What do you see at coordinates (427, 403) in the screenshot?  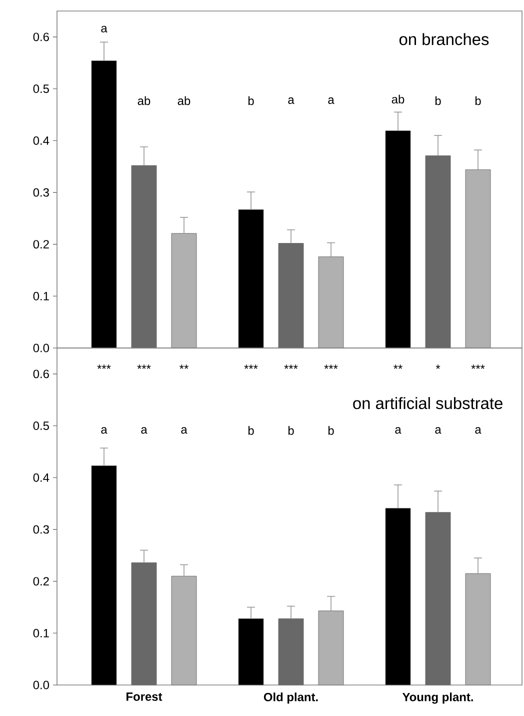 I see `text: on artificial substrate` at bounding box center [427, 403].